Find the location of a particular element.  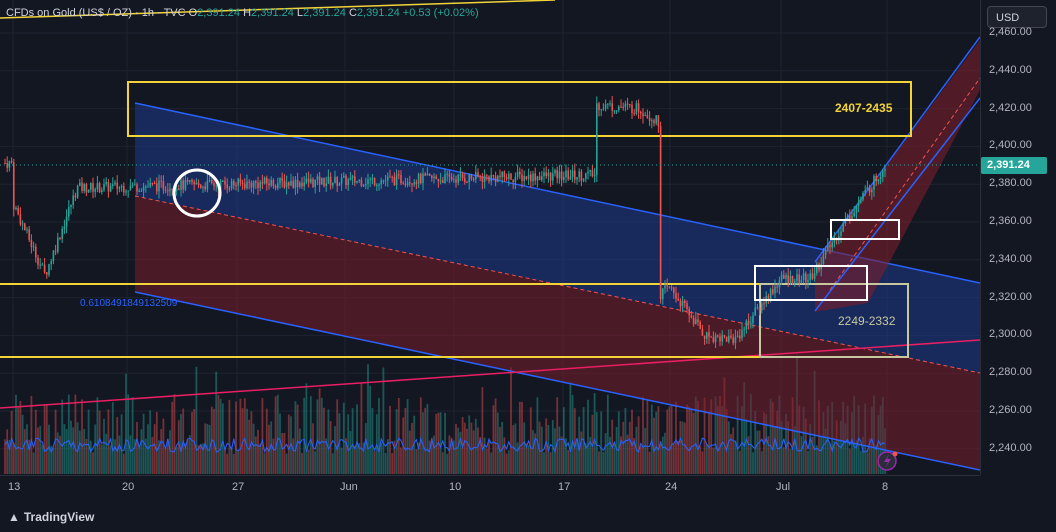

zone-box-upper is located at coordinates (519, 109).